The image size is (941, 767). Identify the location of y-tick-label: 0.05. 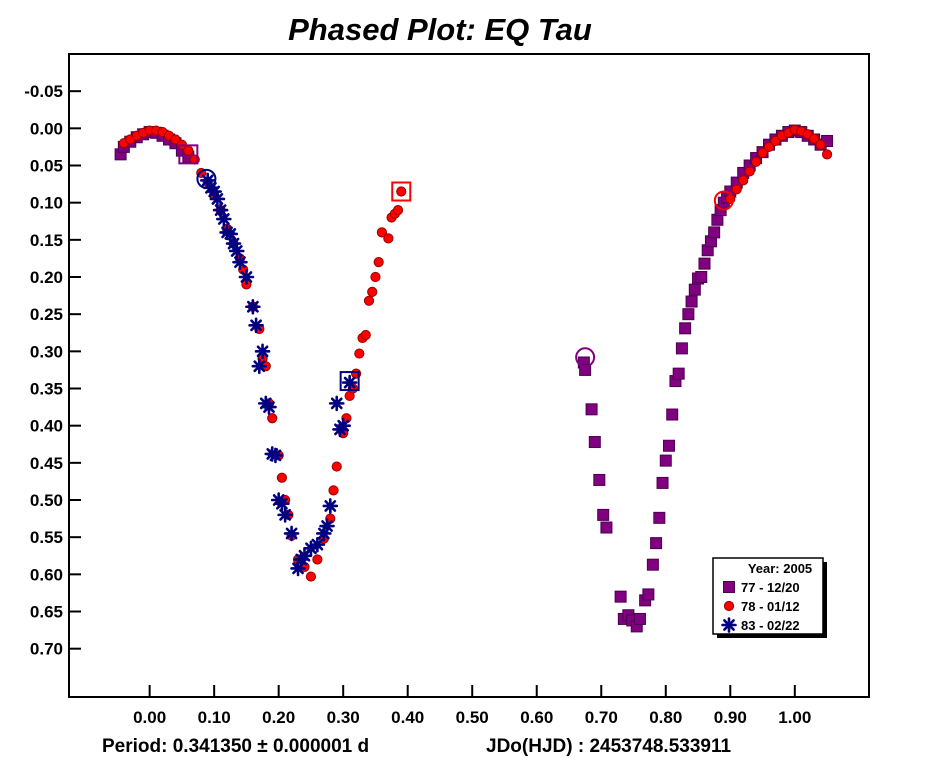
(46, 166).